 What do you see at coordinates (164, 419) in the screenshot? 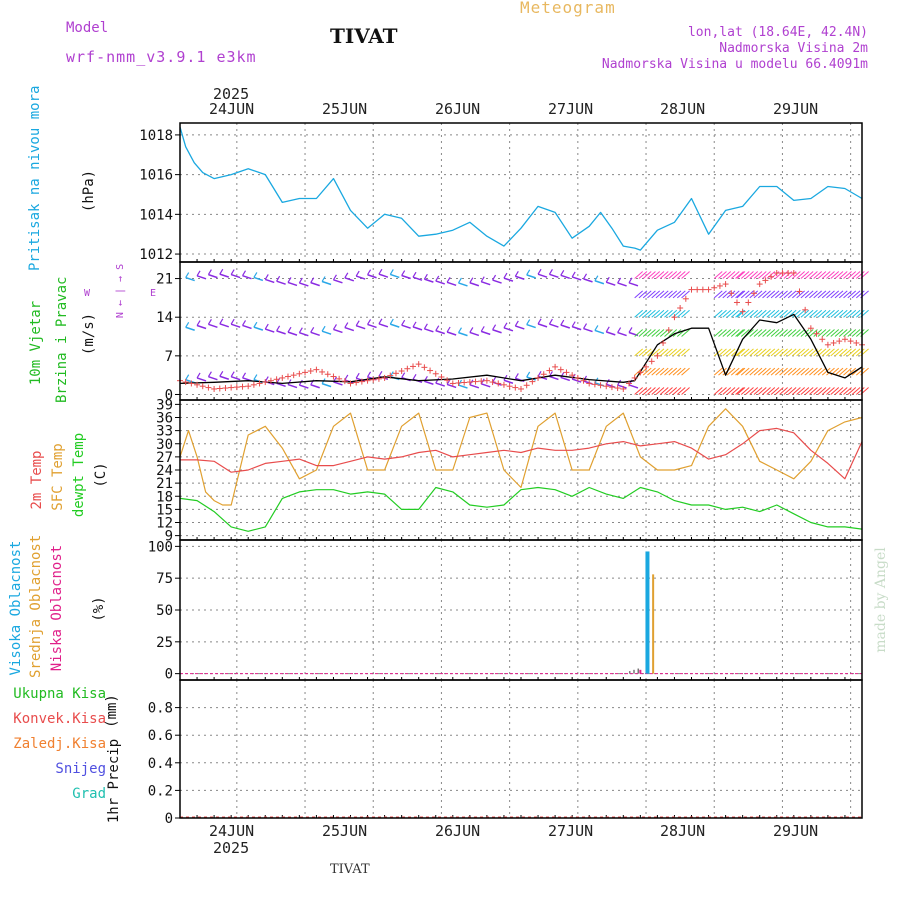
I see `y-tick-label-p3: 36` at bounding box center [164, 419].